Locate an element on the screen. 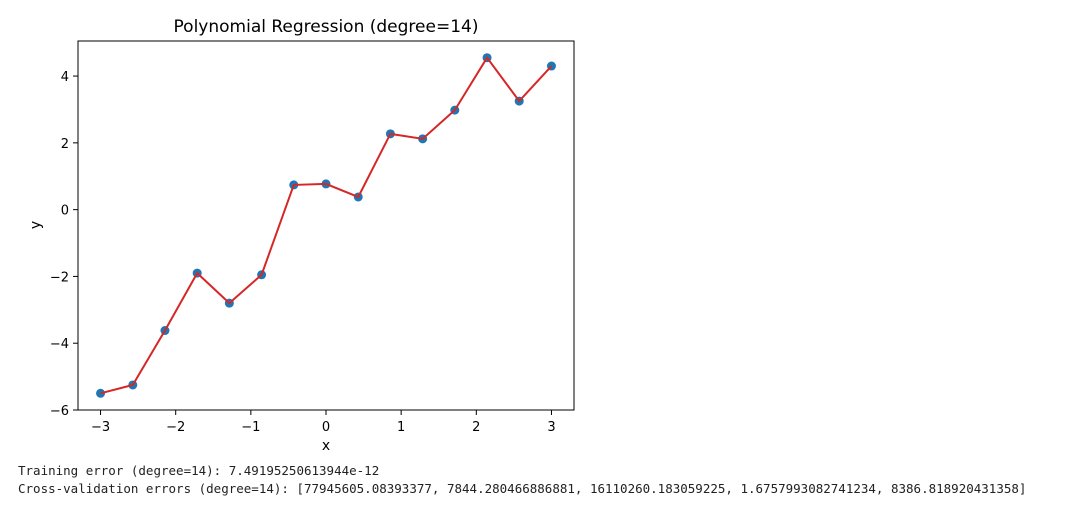  x-tick-label: 3 is located at coordinates (551, 427).